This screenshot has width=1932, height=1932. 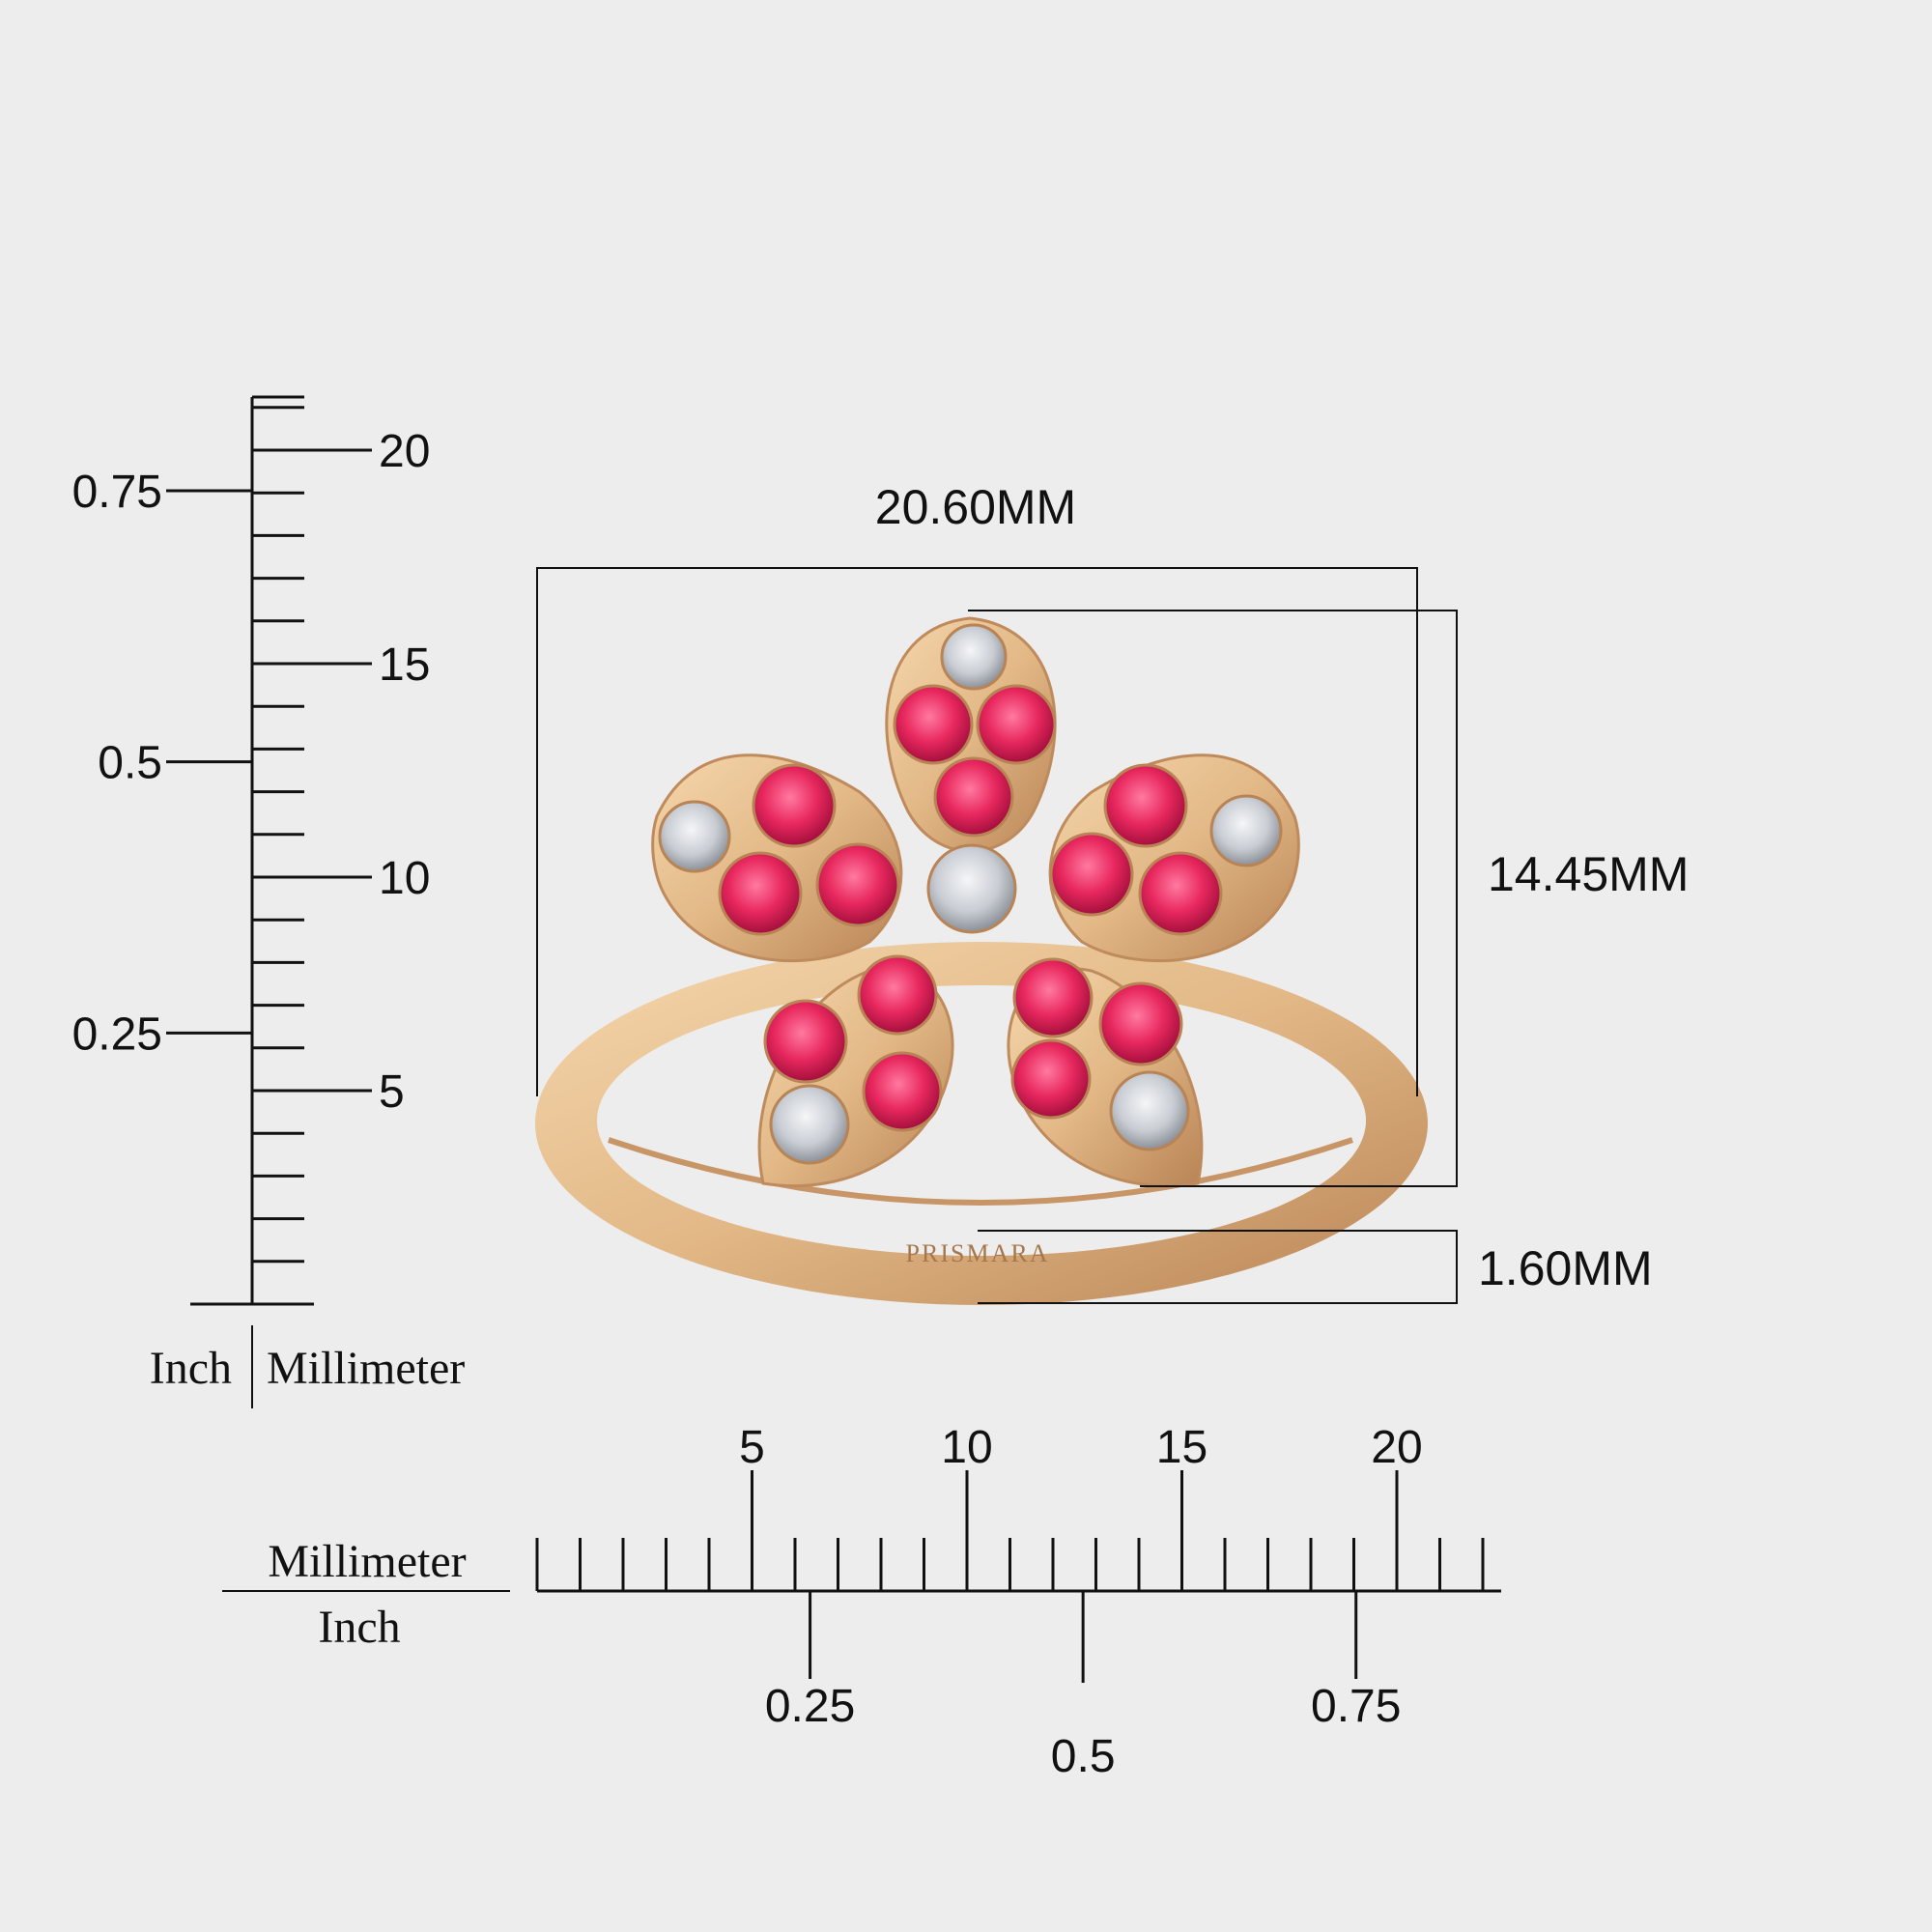 What do you see at coordinates (978, 1253) in the screenshot?
I see `engraving-text: PRISMARA` at bounding box center [978, 1253].